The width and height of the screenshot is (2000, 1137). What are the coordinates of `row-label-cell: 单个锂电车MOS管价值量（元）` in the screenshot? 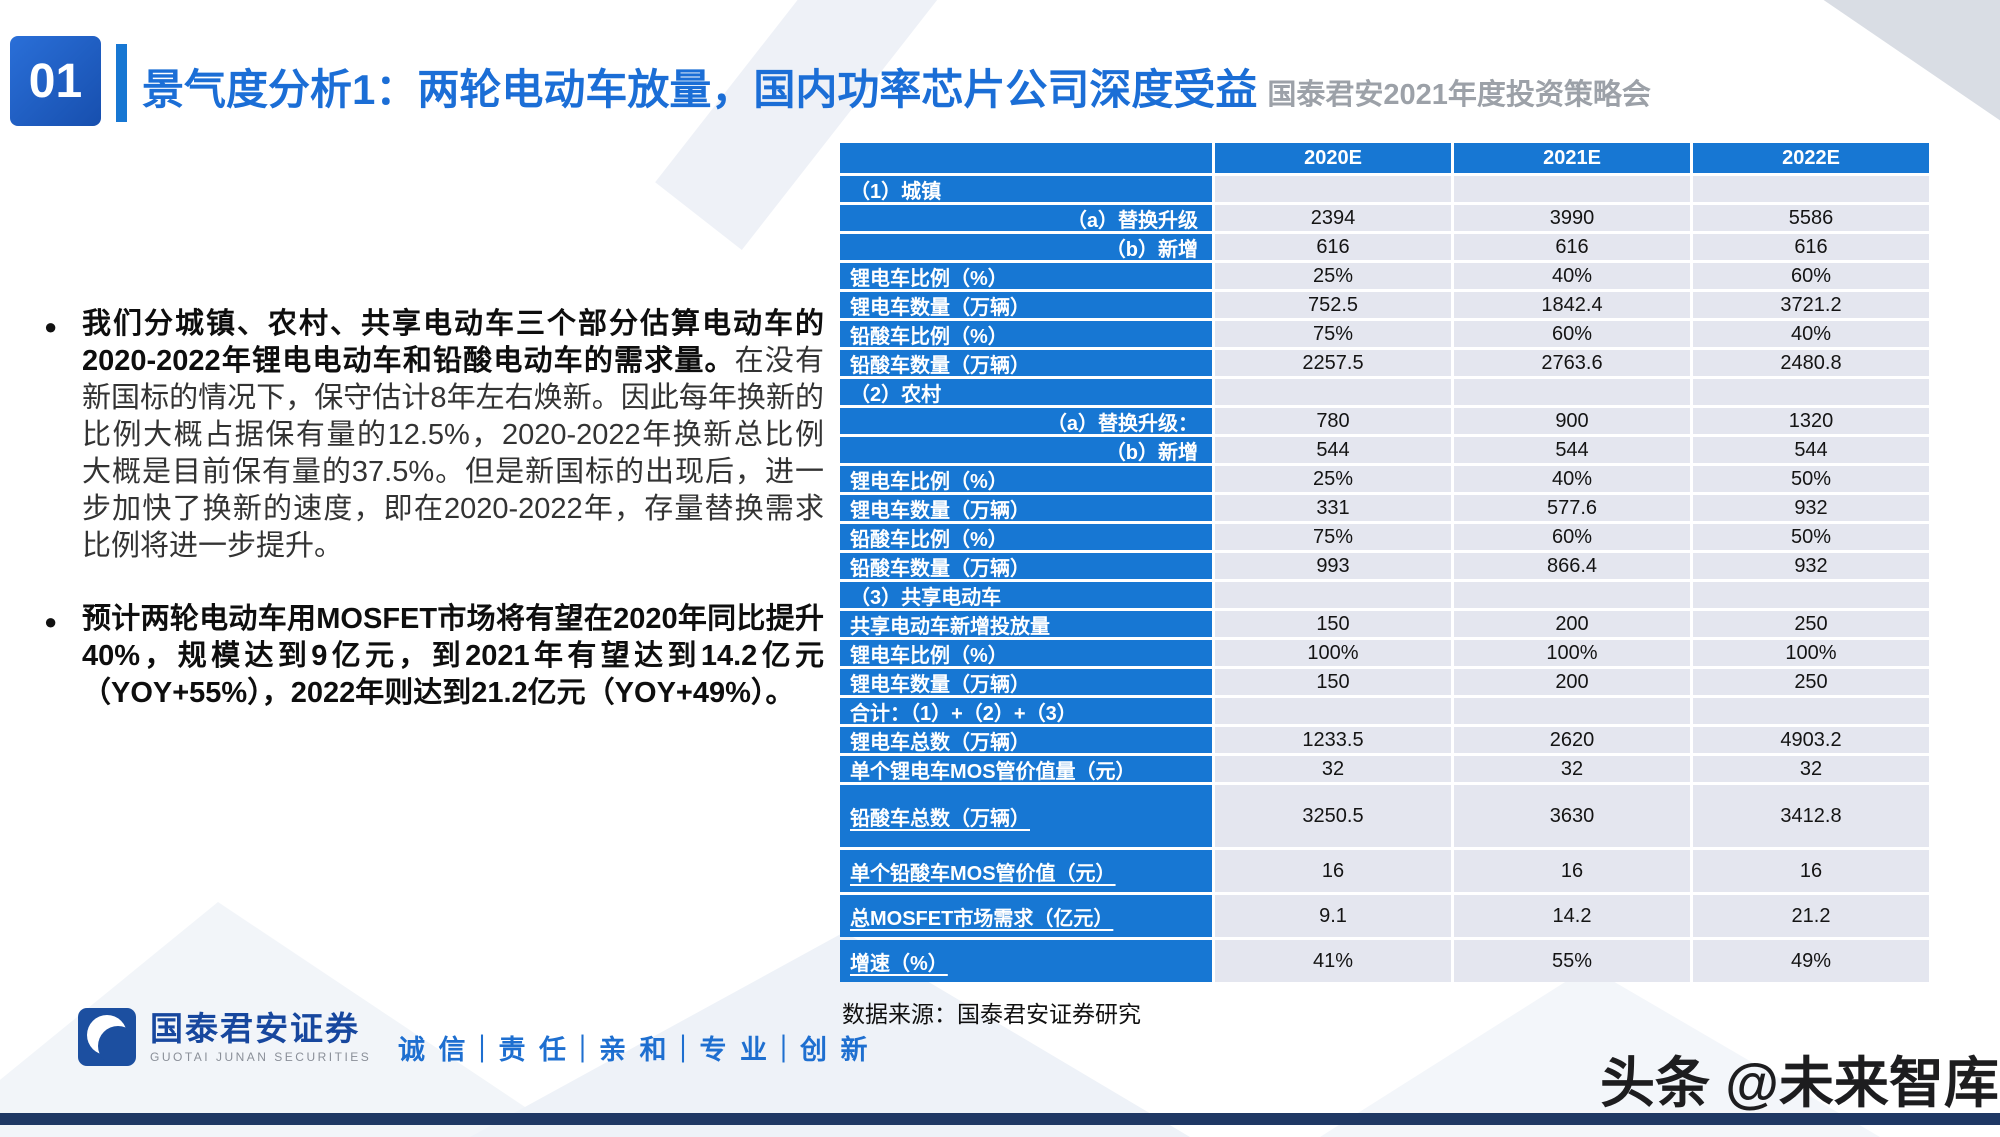 It's located at (1026, 769).